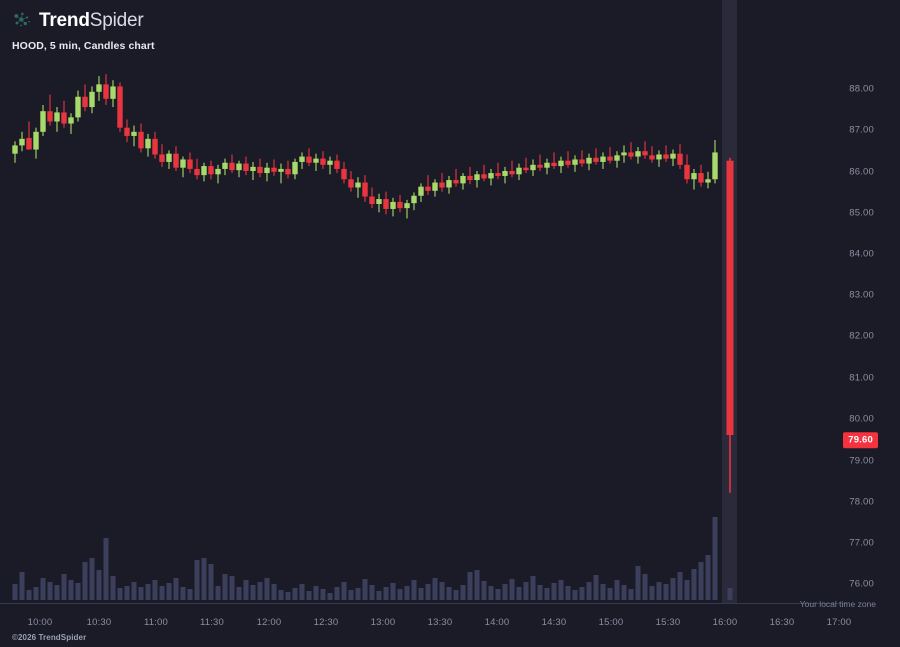 This screenshot has width=900, height=647. Describe the element at coordinates (861, 378) in the screenshot. I see `price-tick-label: 81.00` at that location.